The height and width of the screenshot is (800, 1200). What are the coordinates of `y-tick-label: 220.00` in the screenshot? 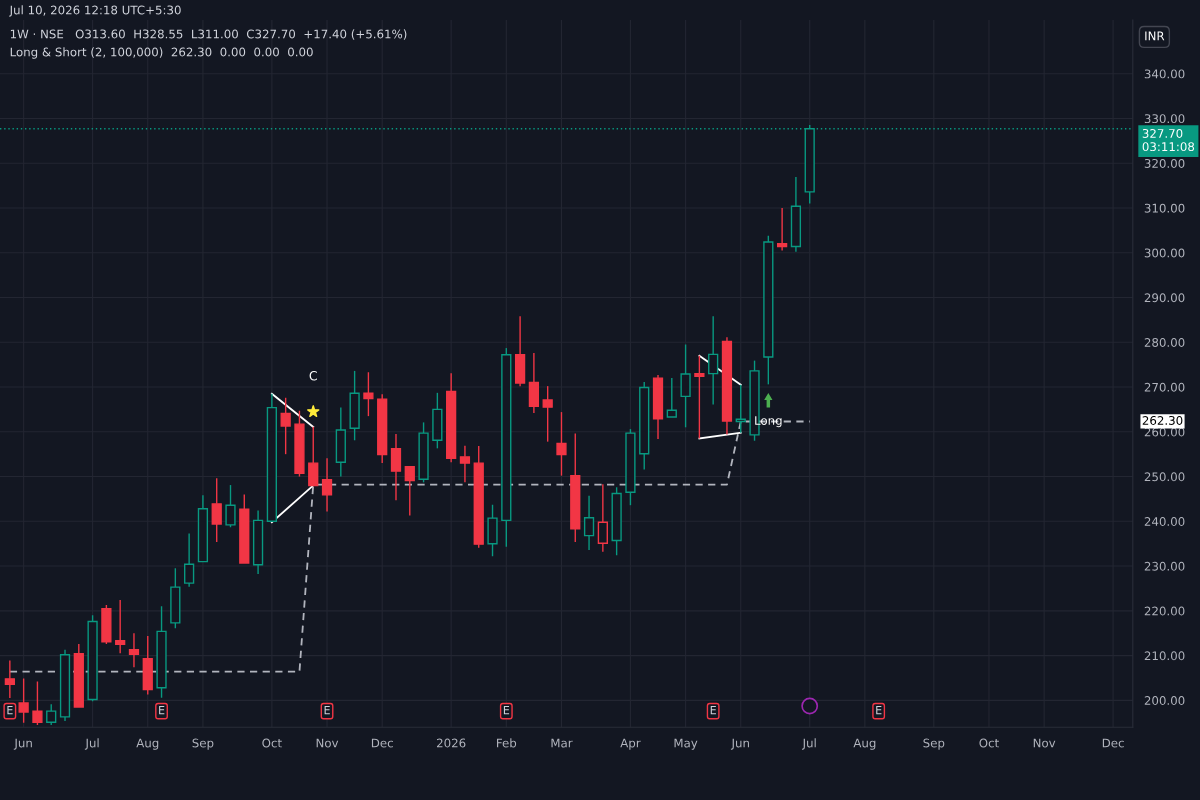 It's located at (1164, 611).